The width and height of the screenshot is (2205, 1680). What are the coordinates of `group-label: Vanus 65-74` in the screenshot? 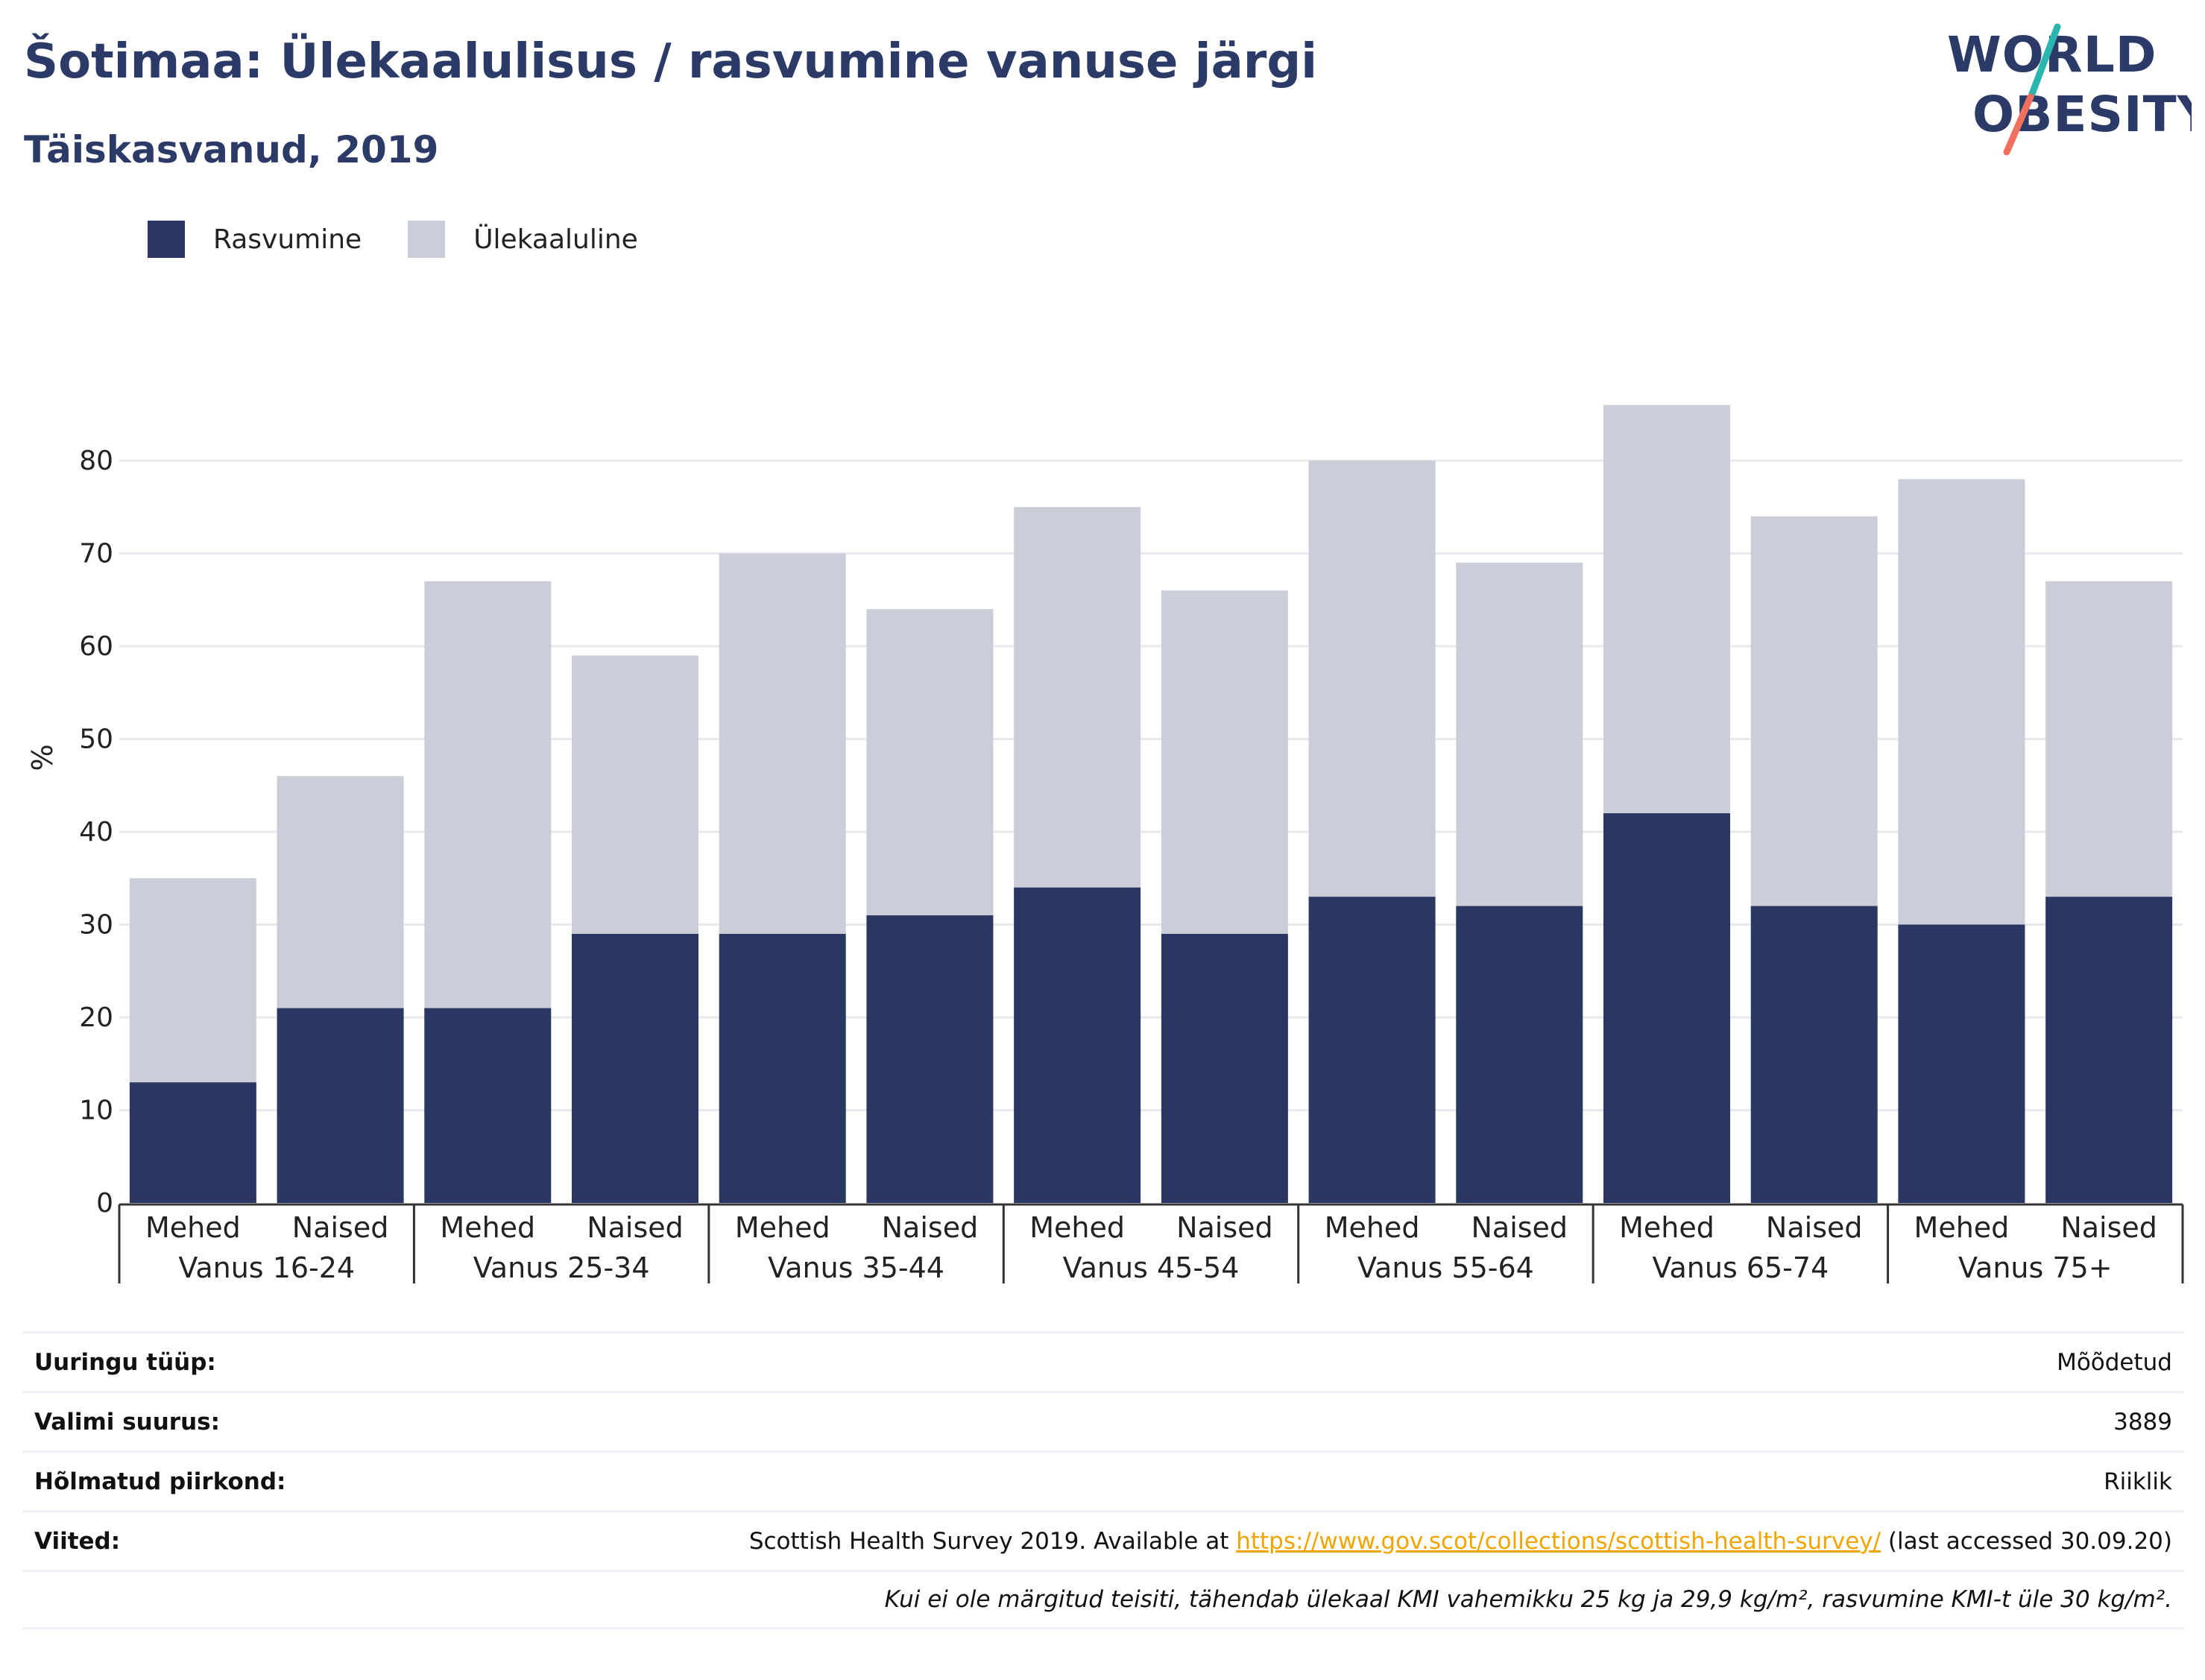 It's located at (1740, 1267).